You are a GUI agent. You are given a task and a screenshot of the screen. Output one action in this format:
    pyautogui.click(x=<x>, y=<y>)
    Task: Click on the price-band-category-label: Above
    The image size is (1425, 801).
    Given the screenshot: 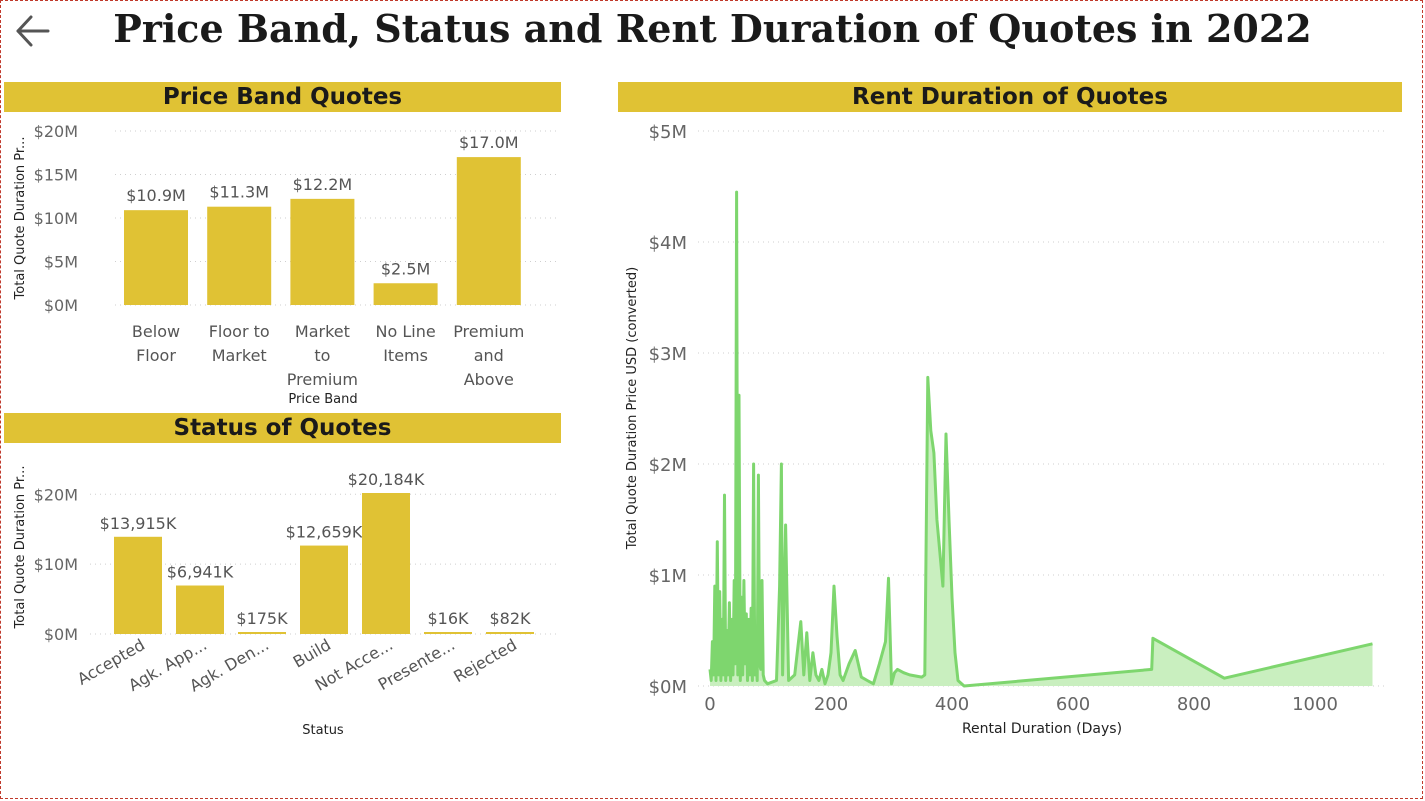 What is the action you would take?
    pyautogui.click(x=489, y=379)
    